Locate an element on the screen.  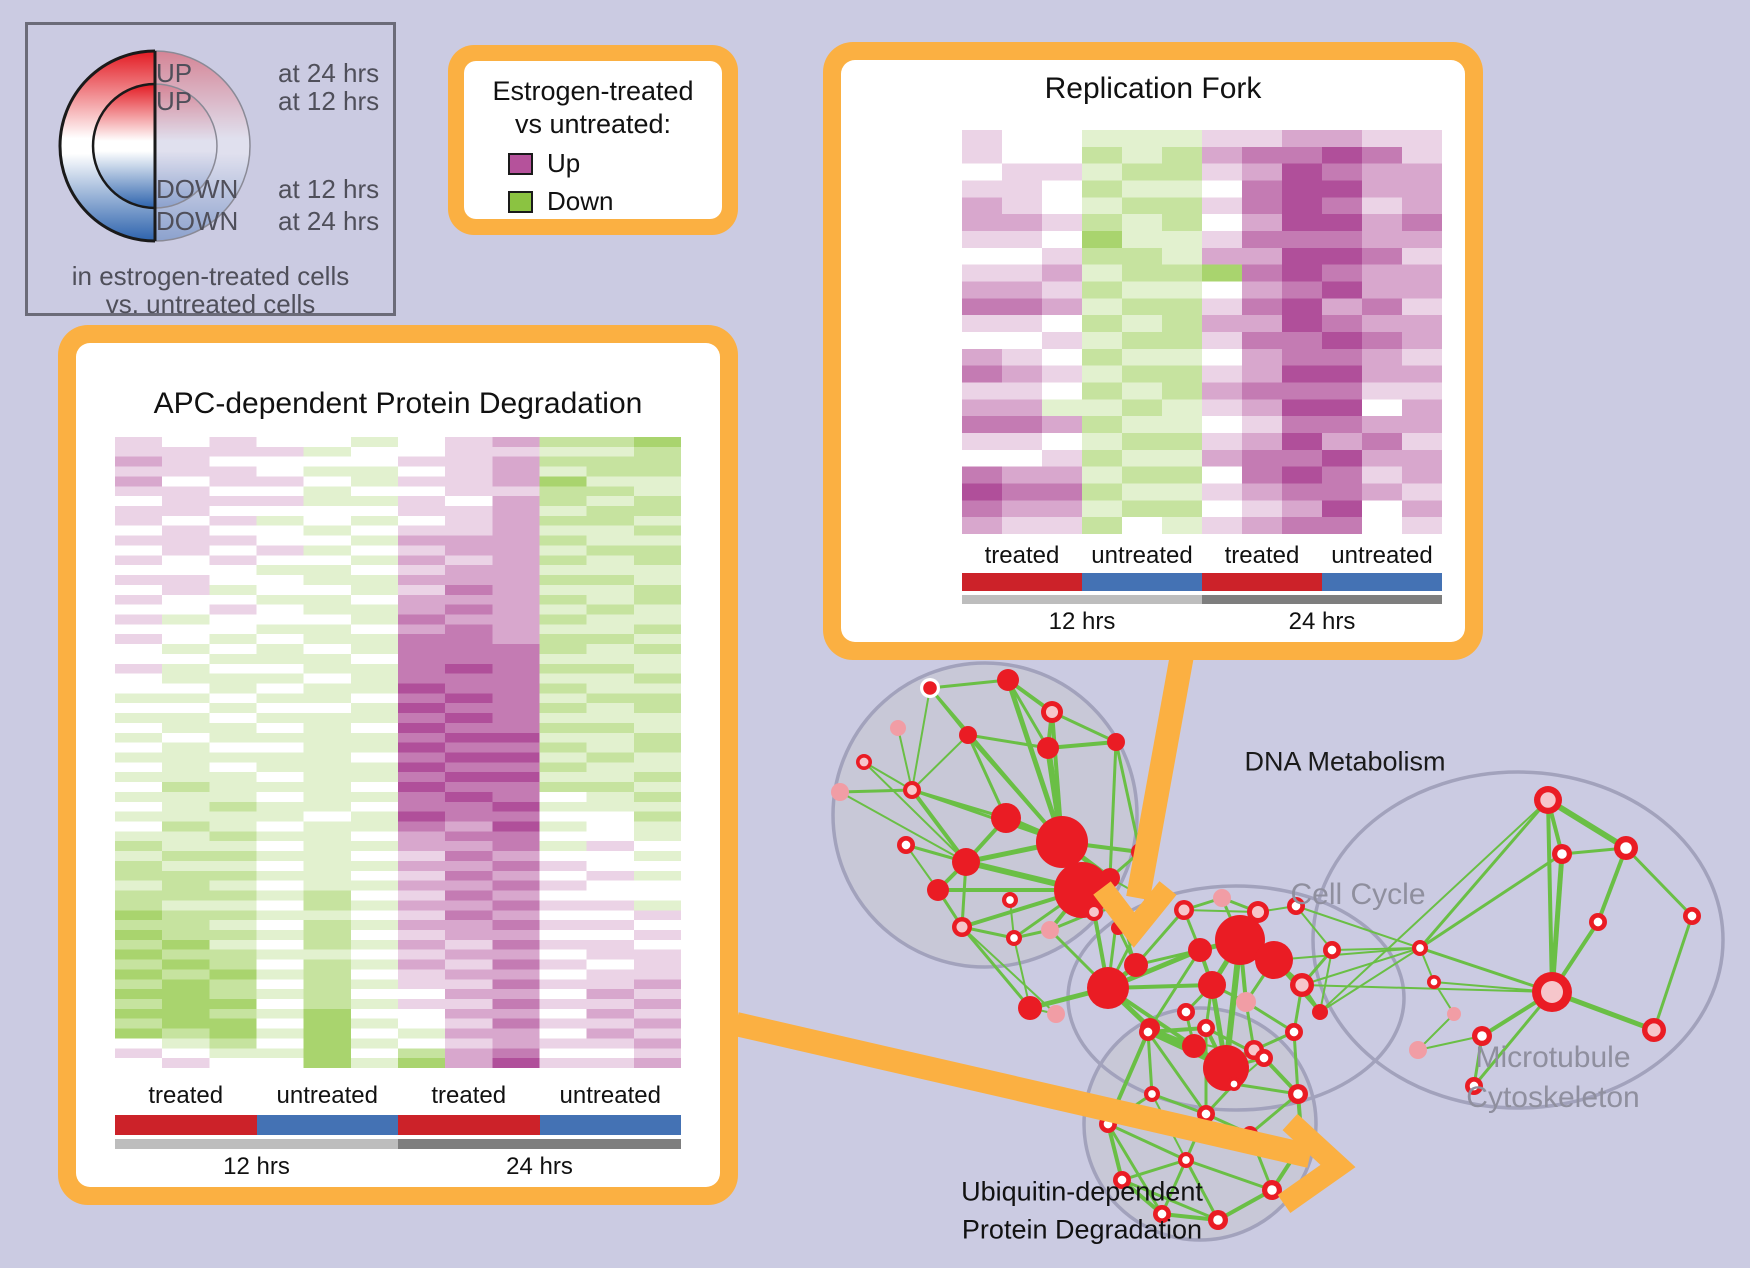
apc-title: APC-dependent Protein Degradation is located at coordinates (398, 403).